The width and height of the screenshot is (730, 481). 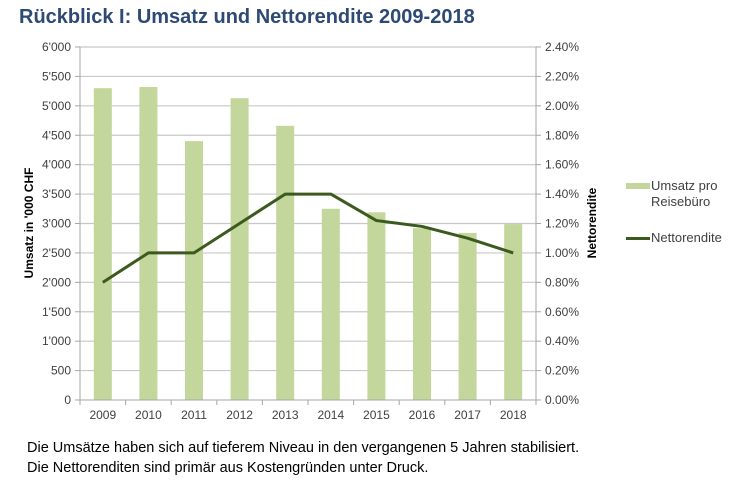 I want to click on y-tick-label: 2'000, so click(x=56, y=282).